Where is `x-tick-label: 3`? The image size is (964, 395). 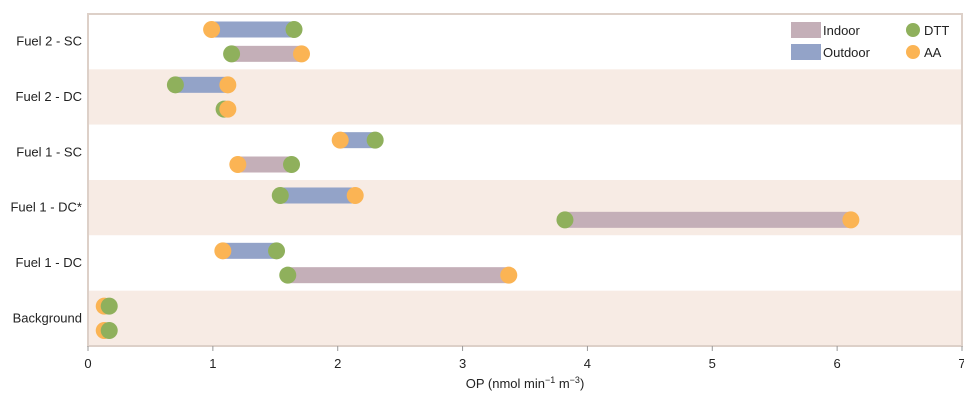
x-tick-label: 3 is located at coordinates (462, 363).